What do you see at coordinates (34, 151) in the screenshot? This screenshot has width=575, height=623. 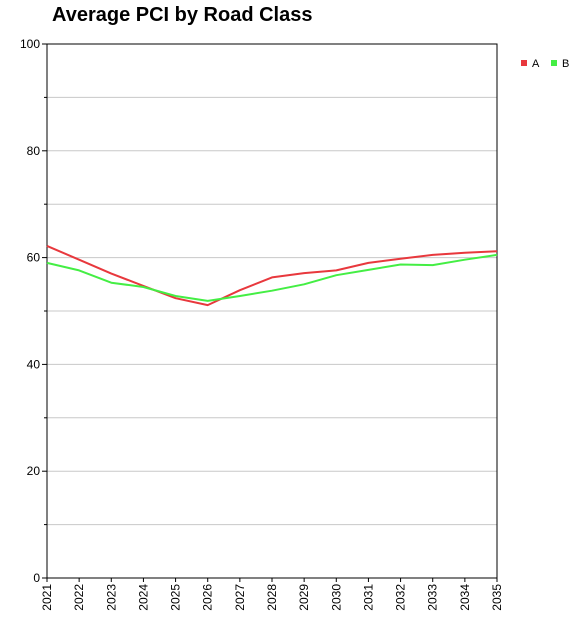 I see `y-tick-label: 80` at bounding box center [34, 151].